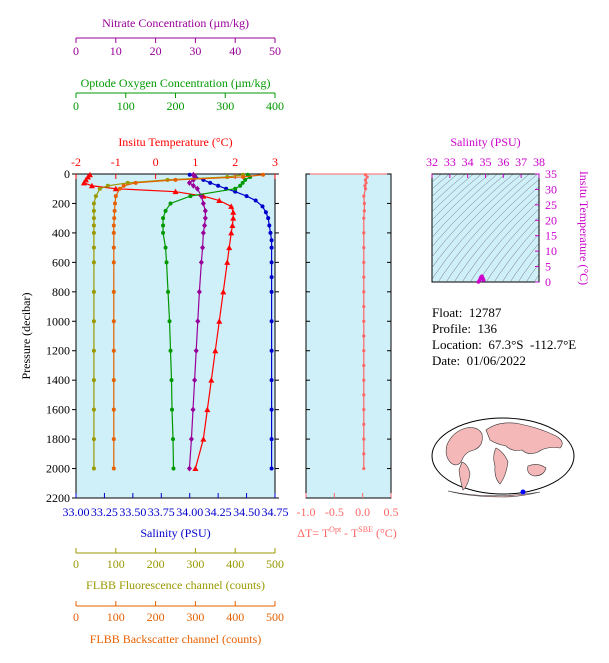 The width and height of the screenshot is (609, 663). Describe the element at coordinates (246, 512) in the screenshot. I see `salinity-tick-label: 34.50` at that location.